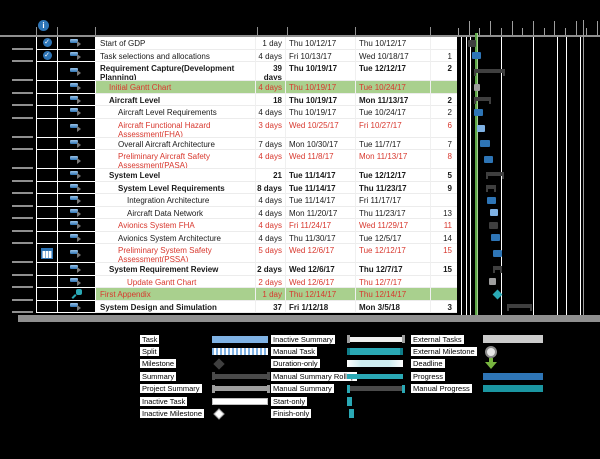 This screenshot has width=600, height=459. I want to click on duration-cell: 2 days, so click(270, 281).